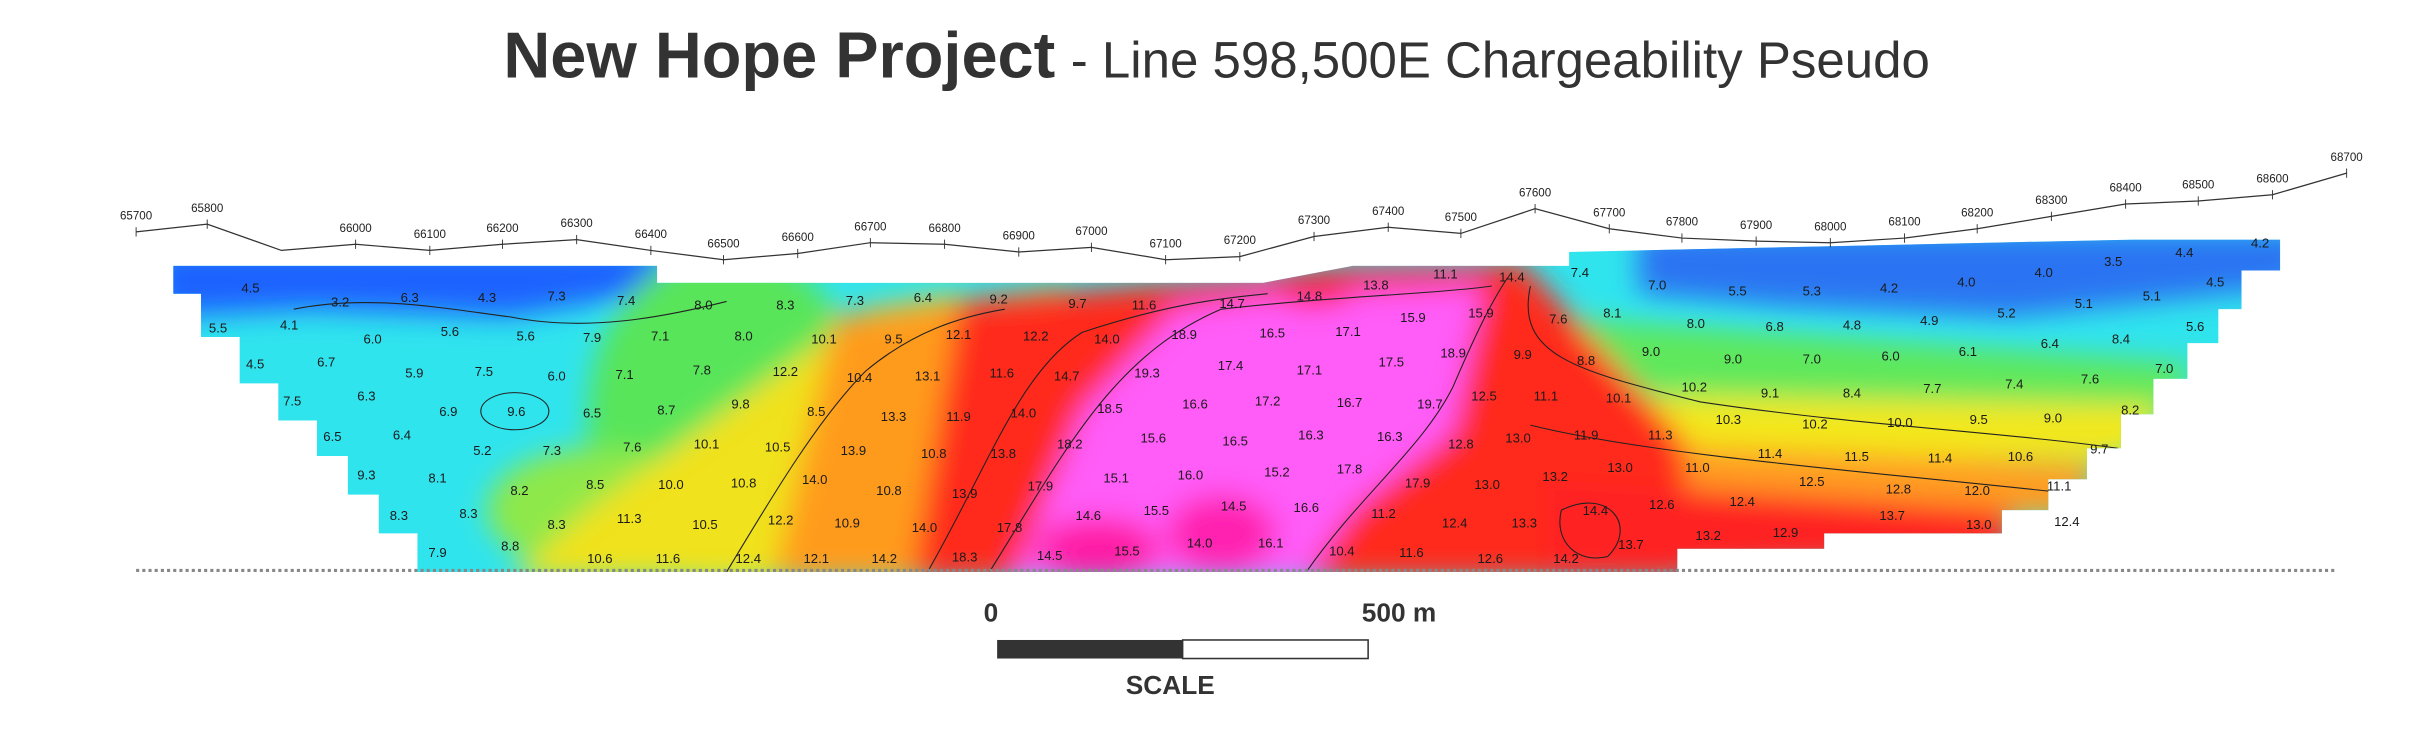 This screenshot has height=742, width=2424. What do you see at coordinates (893, 339) in the screenshot?
I see `contour-label: 9.5` at bounding box center [893, 339].